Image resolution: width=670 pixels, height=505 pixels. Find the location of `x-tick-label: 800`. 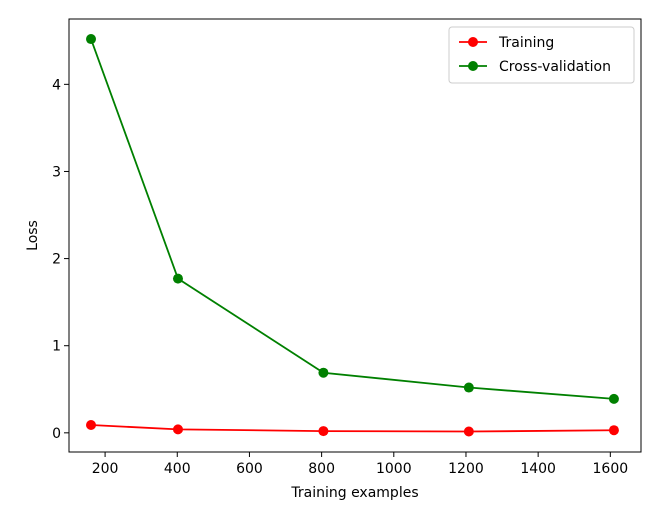

x-tick-label: 800 is located at coordinates (321, 469).